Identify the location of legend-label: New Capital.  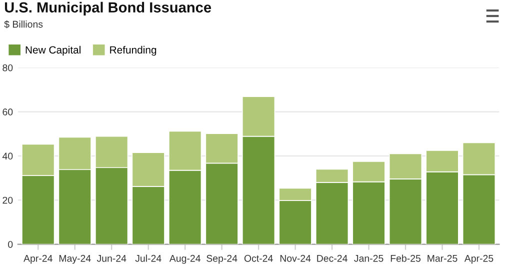
(53, 51).